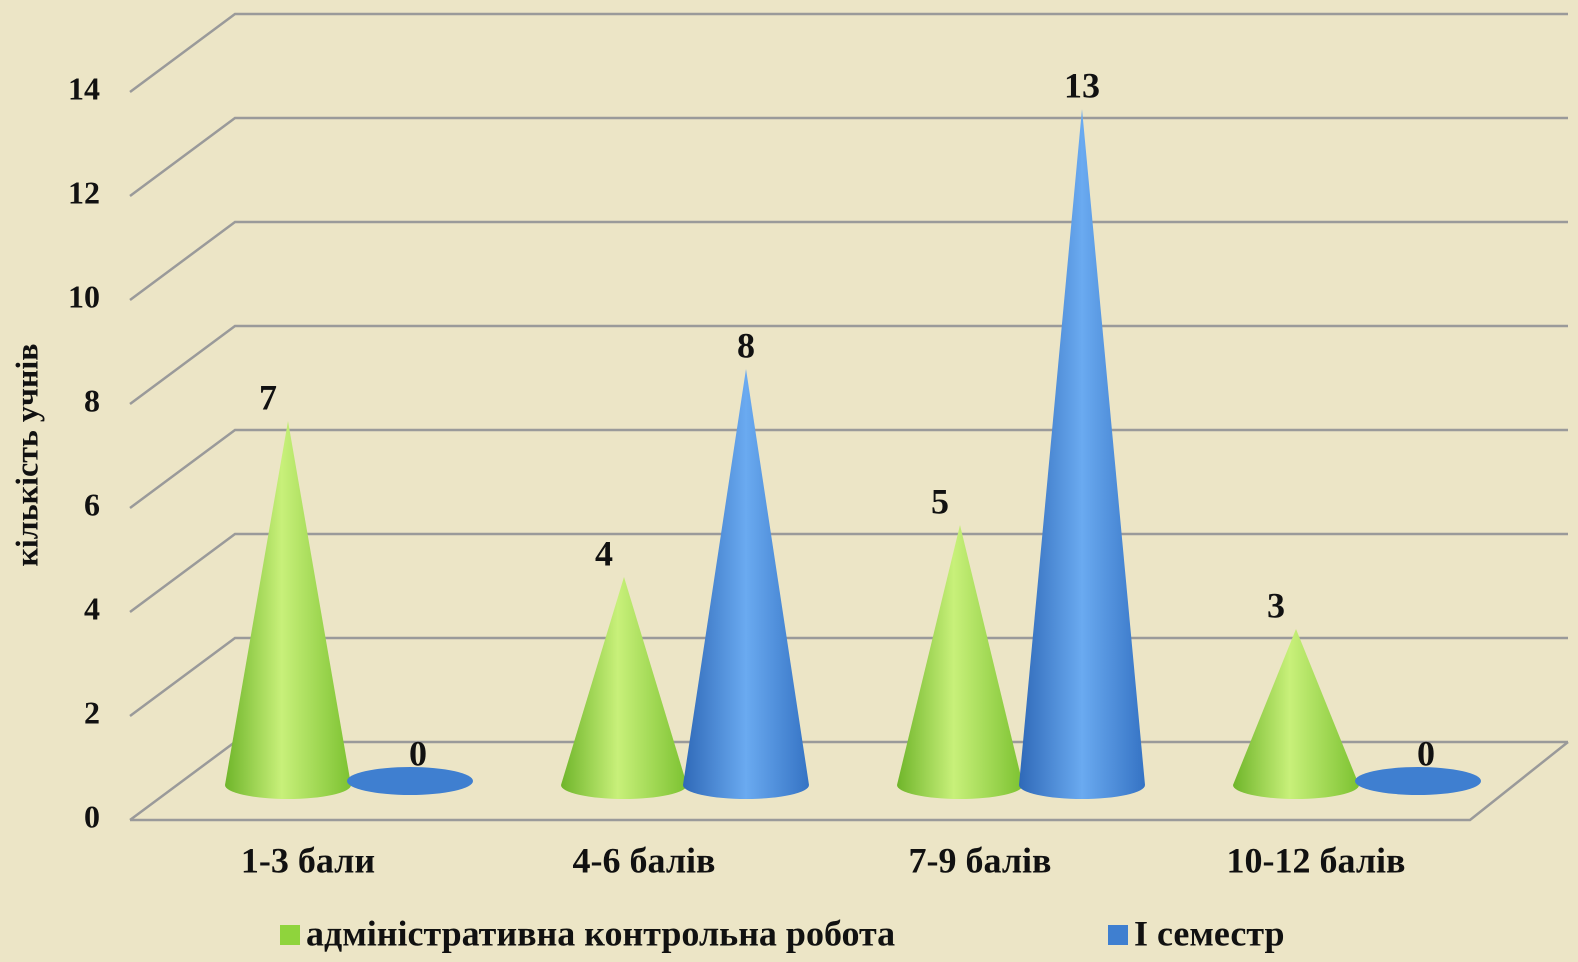  Describe the element at coordinates (1209, 933) in the screenshot. I see `legend-label: І семестр` at that location.